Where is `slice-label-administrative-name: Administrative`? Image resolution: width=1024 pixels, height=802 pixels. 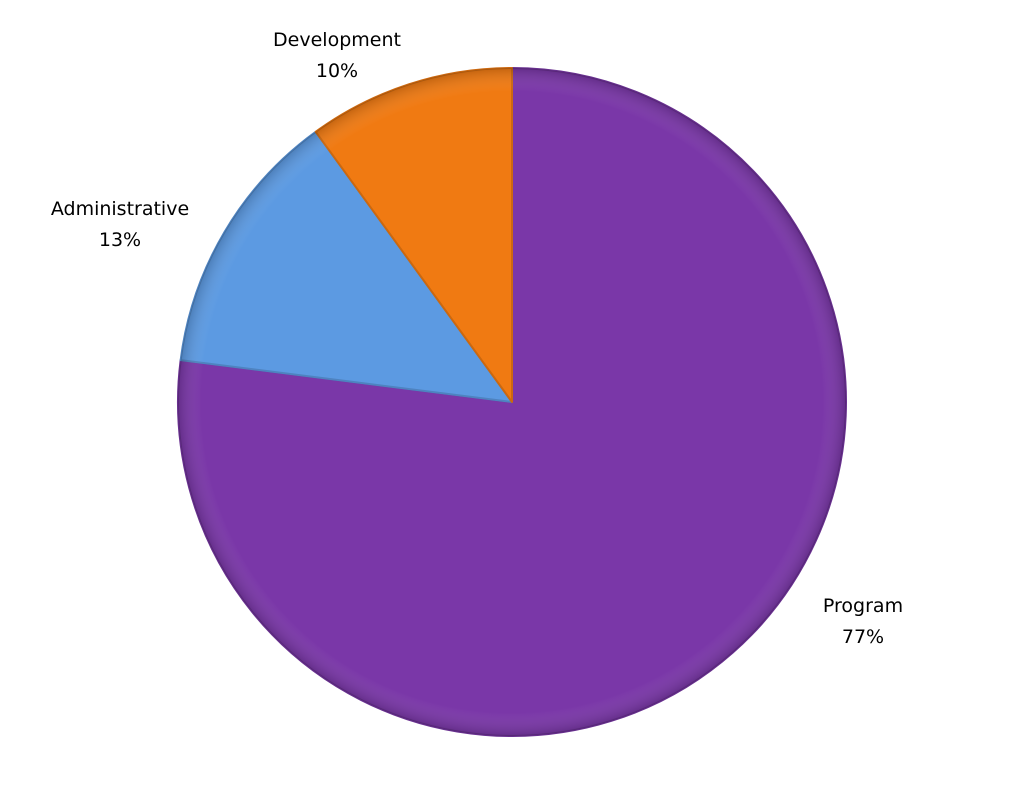
slice-label-administrative-name: Administrative is located at coordinates (120, 209).